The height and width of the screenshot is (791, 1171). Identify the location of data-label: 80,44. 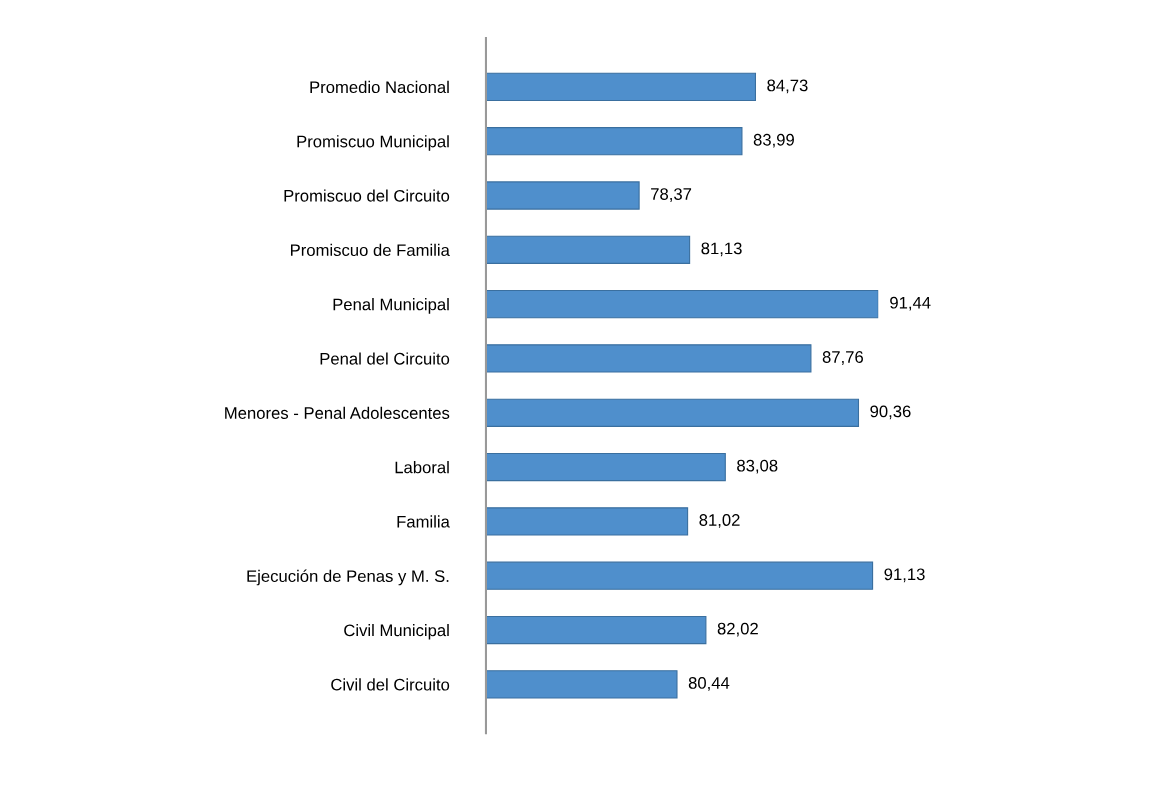
(709, 684).